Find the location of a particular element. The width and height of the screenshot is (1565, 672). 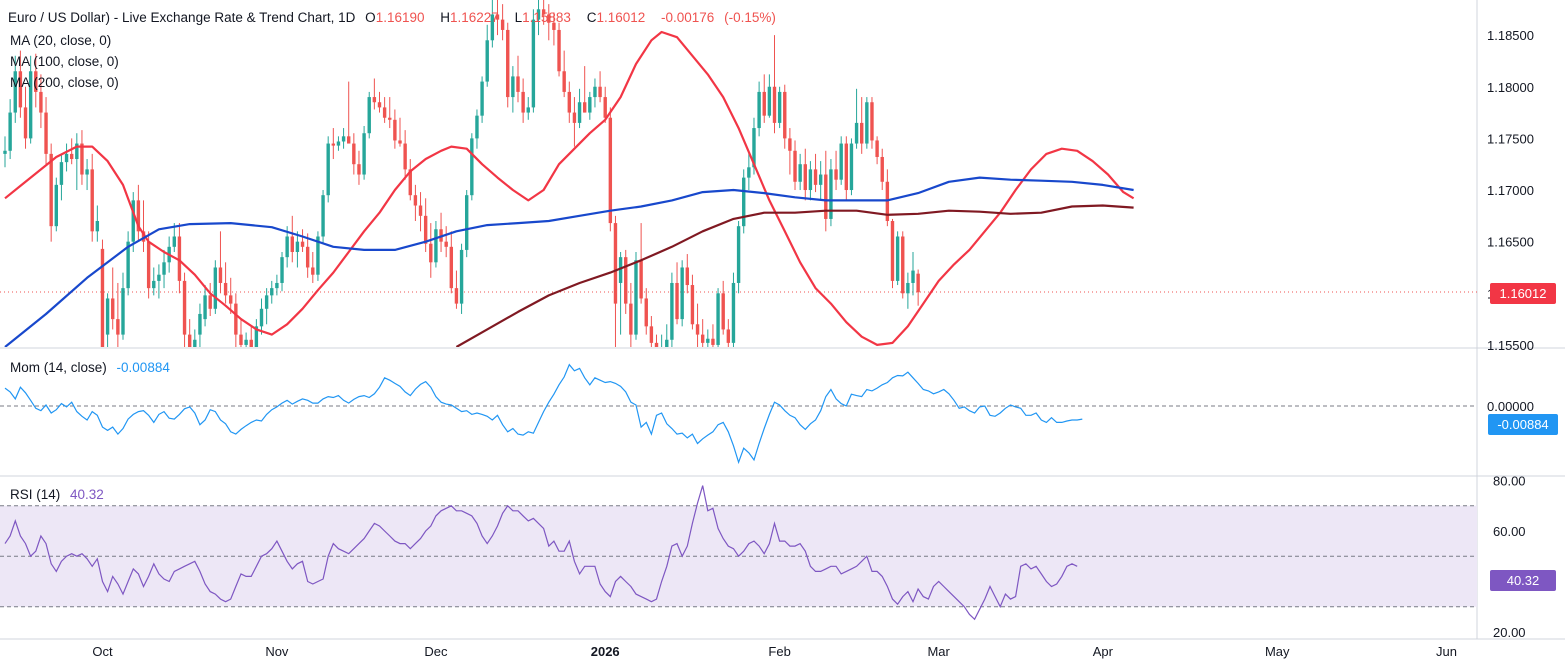

price-tick-label: 1.18000 is located at coordinates (1510, 87).